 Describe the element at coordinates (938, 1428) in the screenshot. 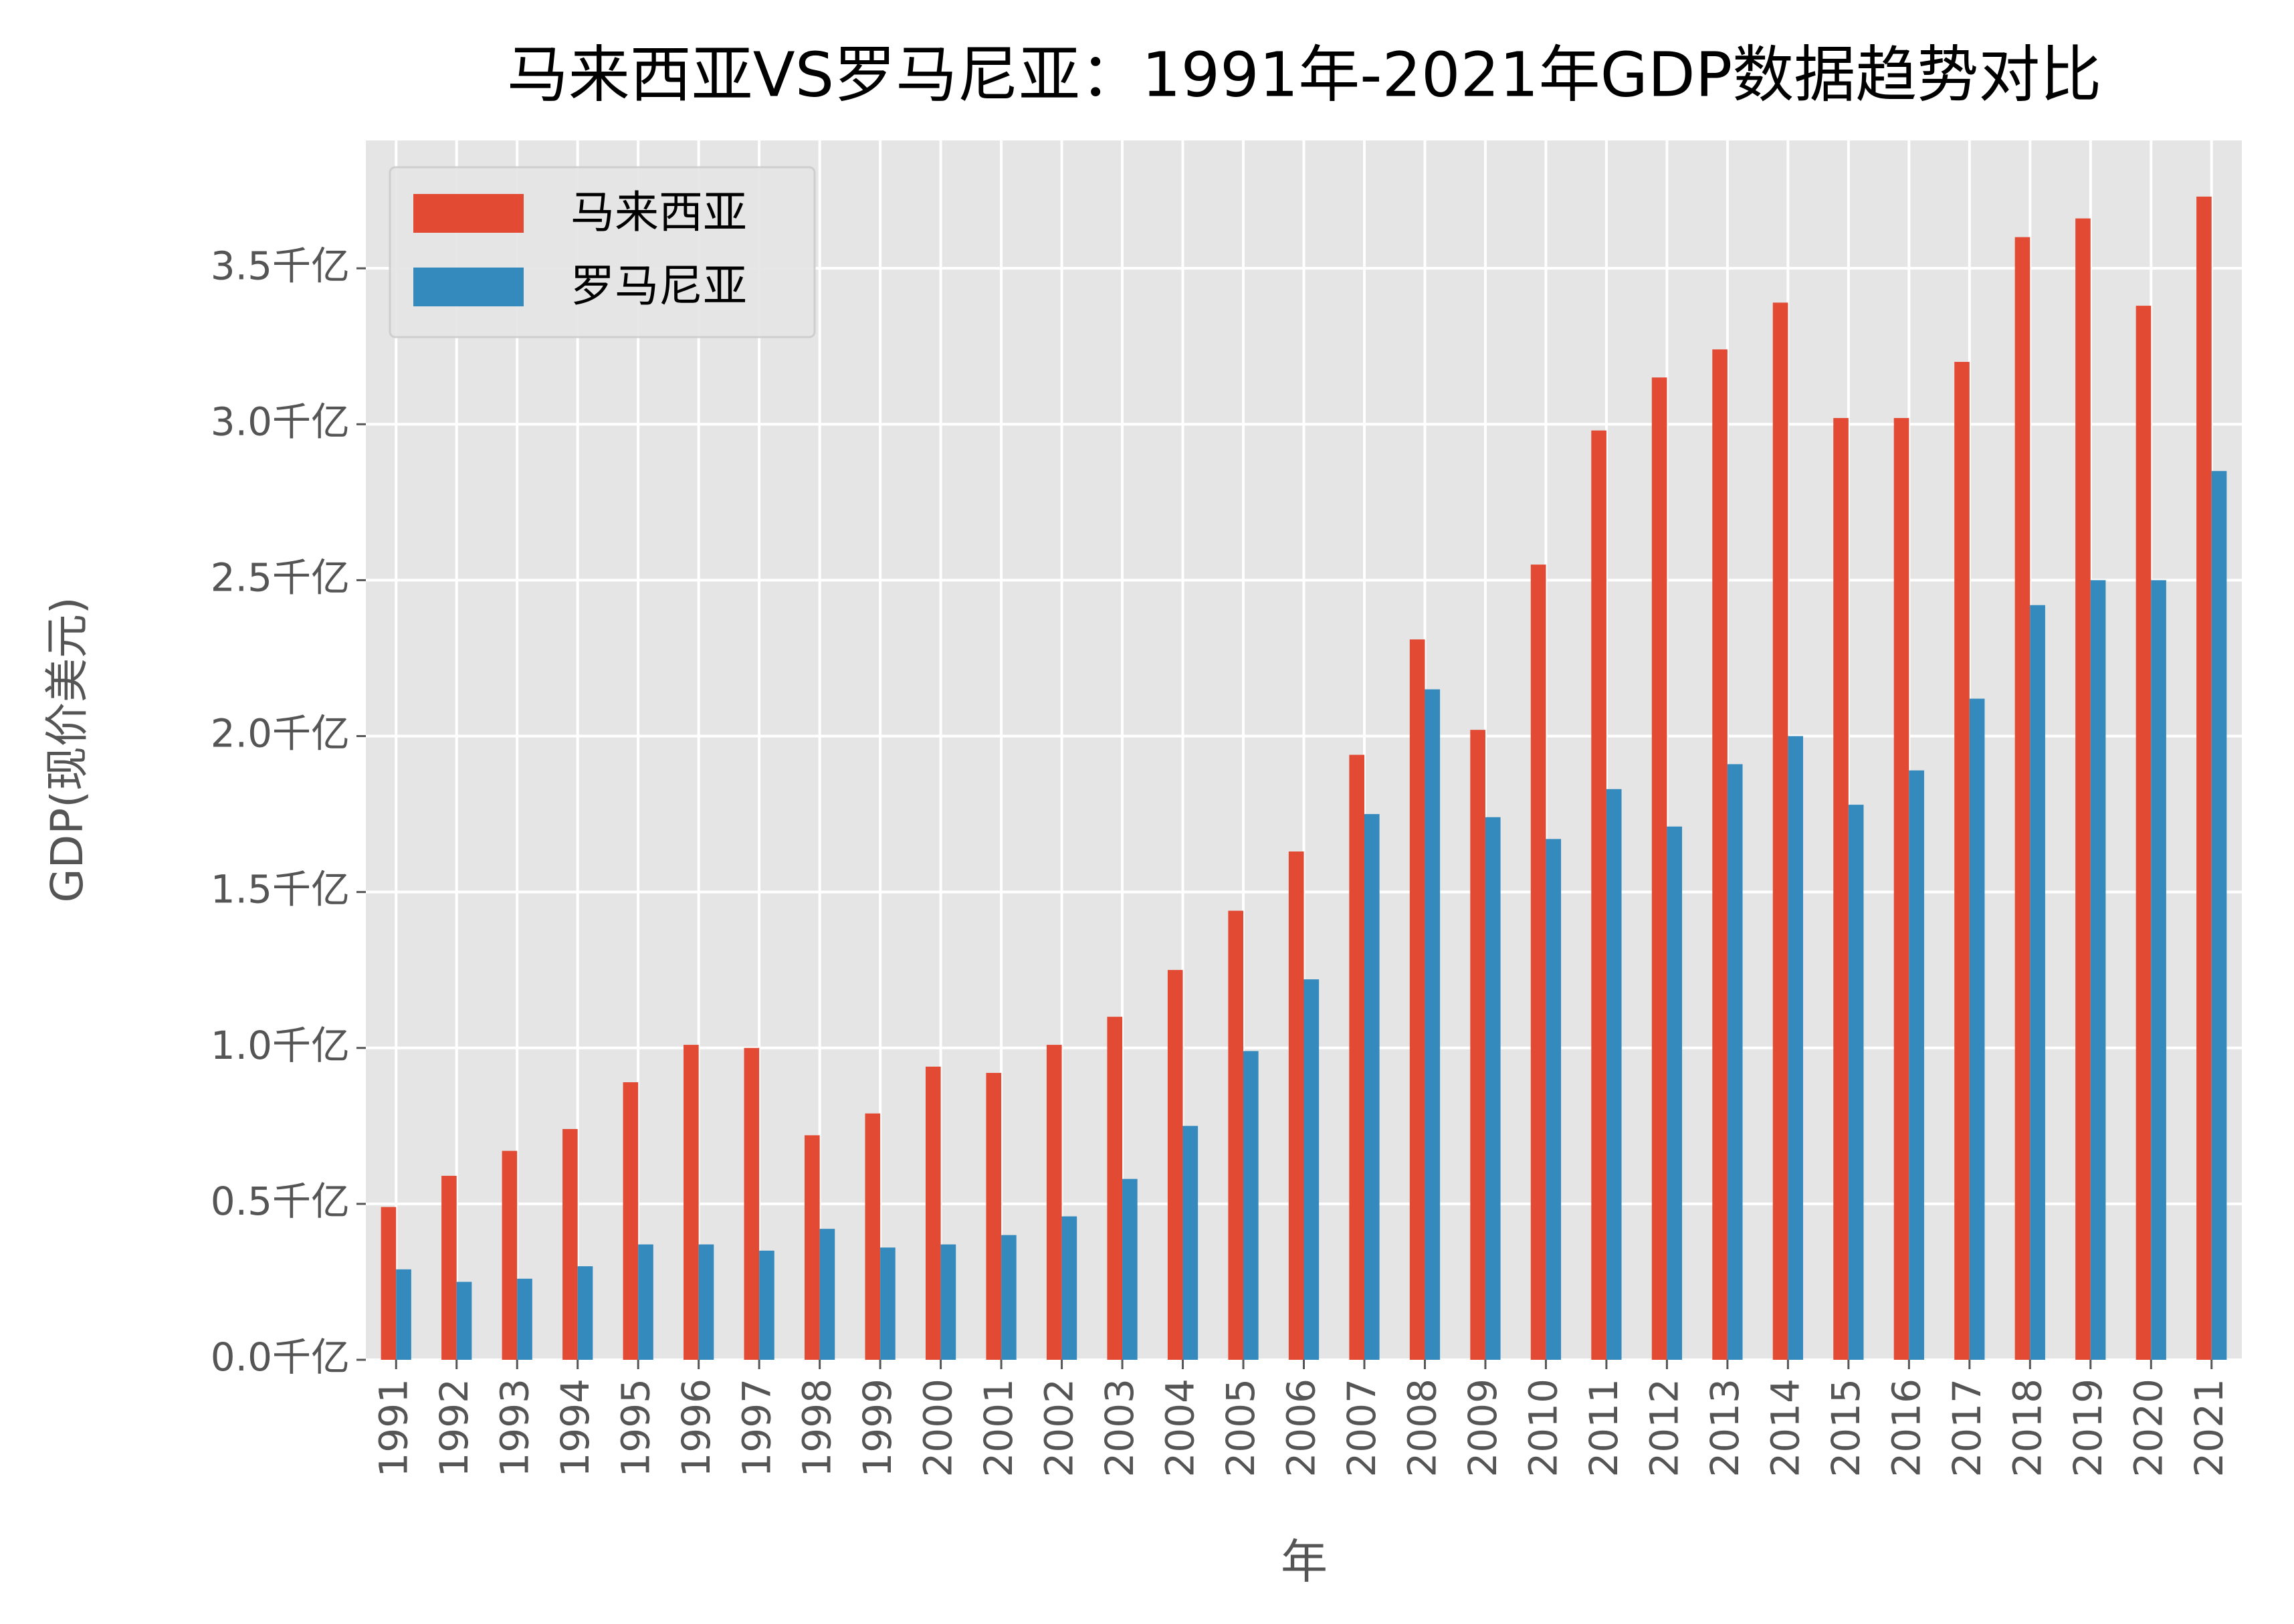

I see `x-tick-label: 2000` at that location.